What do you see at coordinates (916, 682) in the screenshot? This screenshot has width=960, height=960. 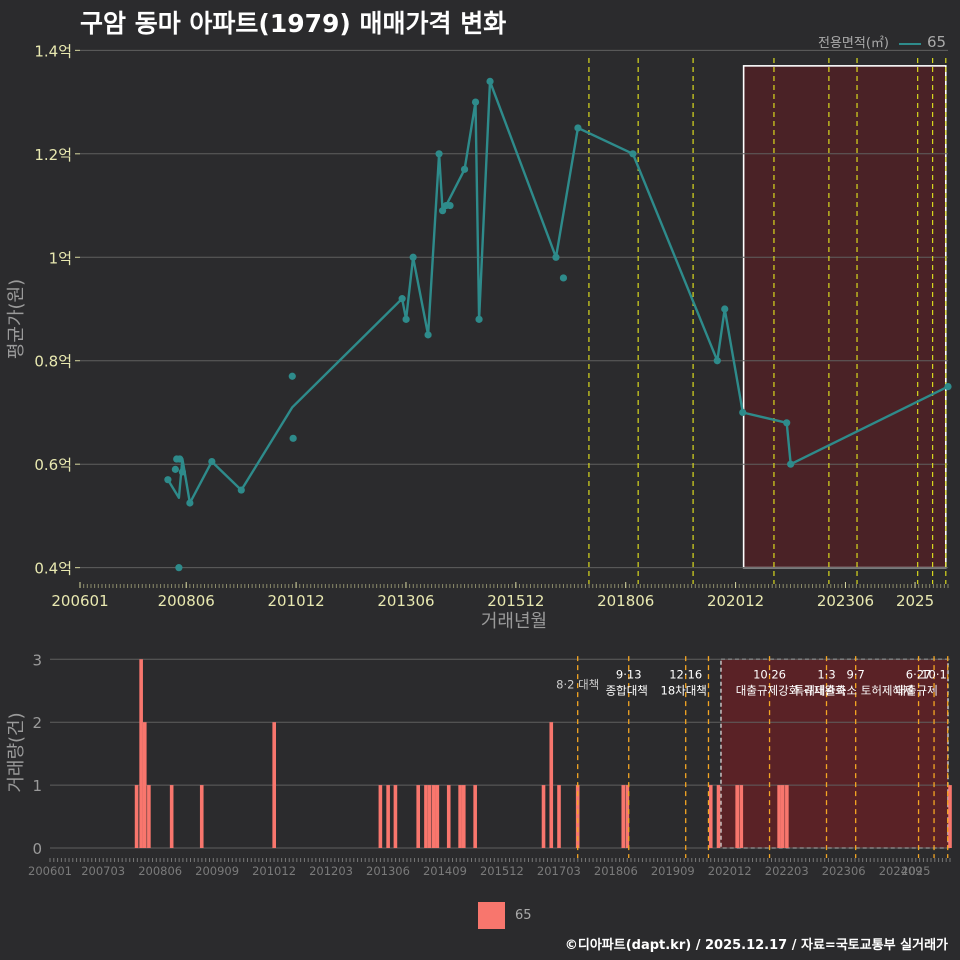 I see `policy-label: 6·27 대출규제` at bounding box center [916, 682].